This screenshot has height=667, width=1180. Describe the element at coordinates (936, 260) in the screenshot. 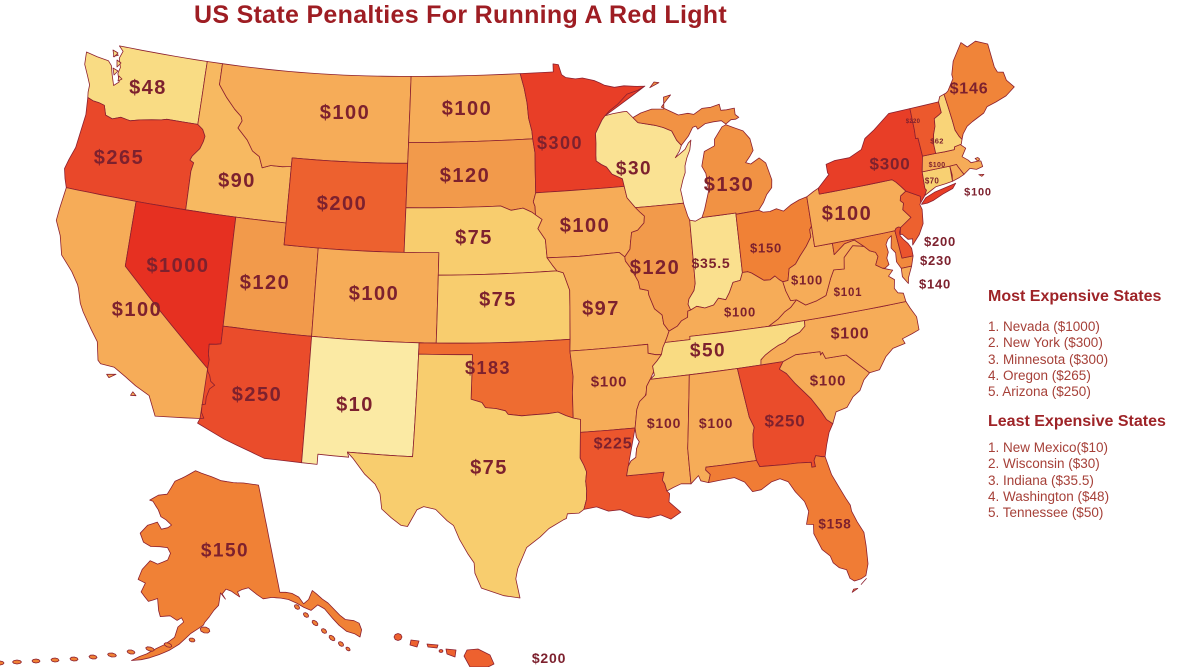

I see `svg-text: $230` at that location.